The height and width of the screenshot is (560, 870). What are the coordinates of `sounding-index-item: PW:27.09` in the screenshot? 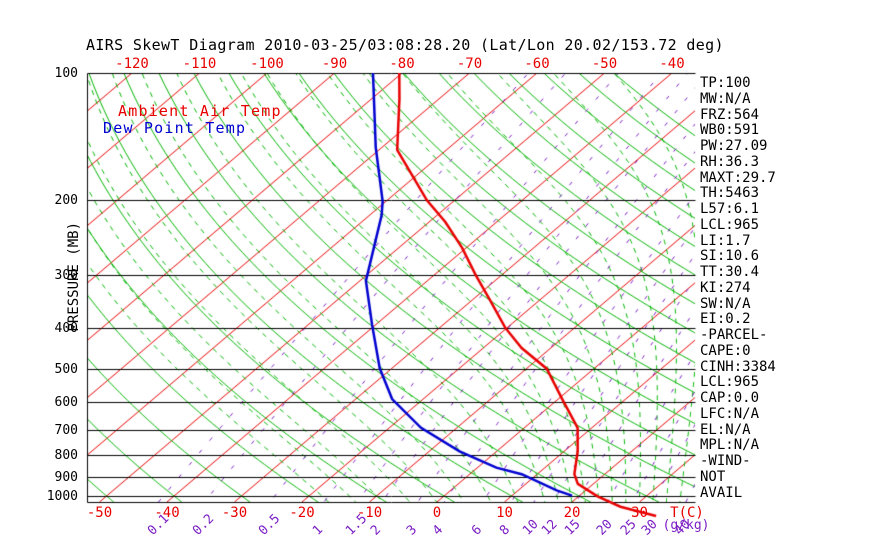 It's located at (734, 146).